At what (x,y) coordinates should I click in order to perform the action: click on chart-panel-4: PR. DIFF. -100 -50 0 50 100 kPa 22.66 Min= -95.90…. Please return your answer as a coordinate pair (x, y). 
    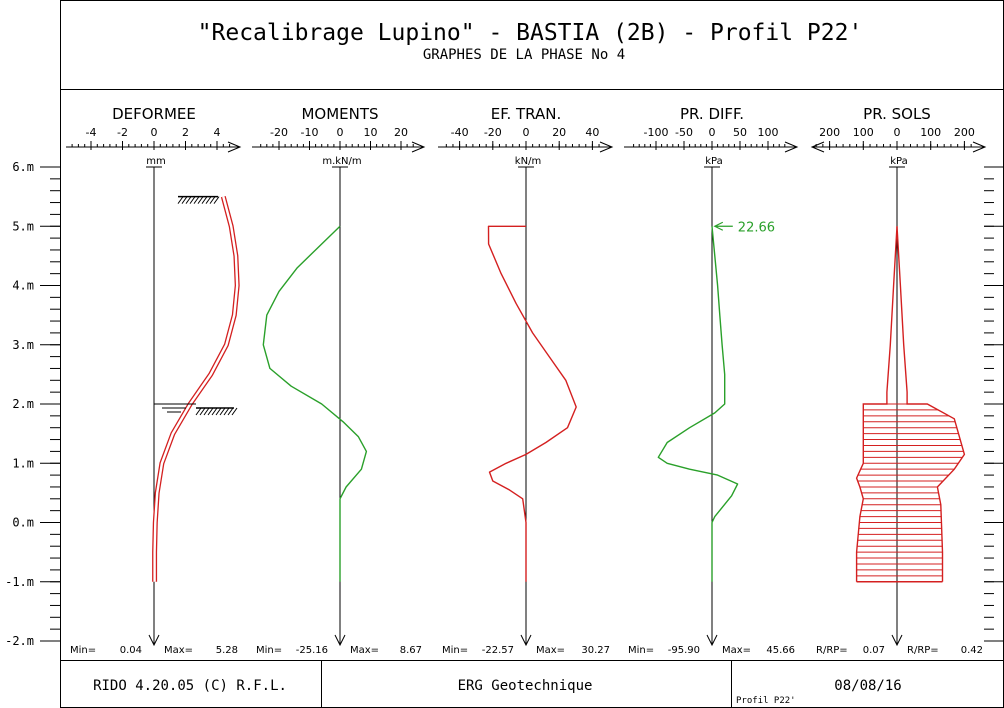
    Looking at the image, I should click on (711, 380).